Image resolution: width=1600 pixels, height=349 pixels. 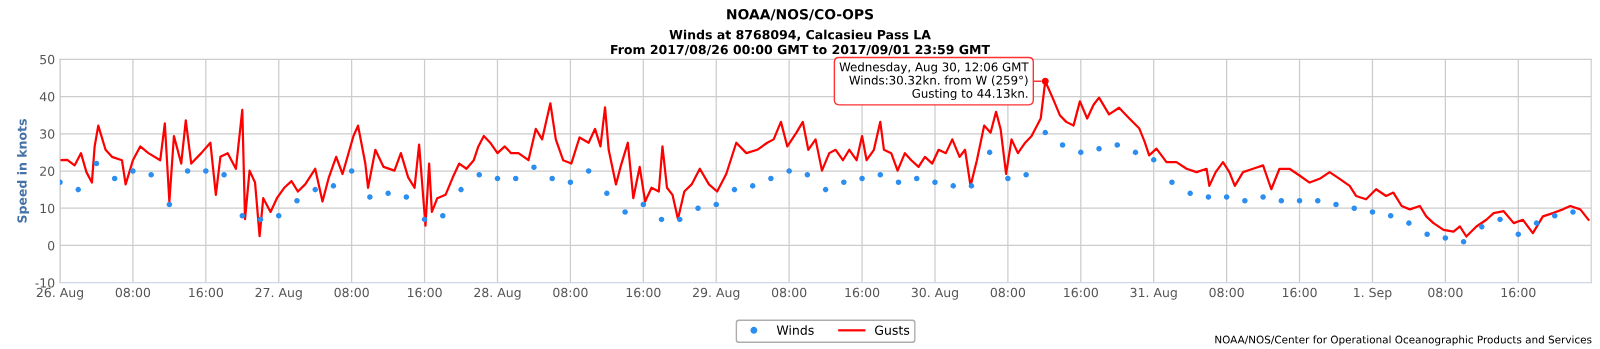 What do you see at coordinates (47, 171) in the screenshot?
I see `y-tick-label: 20` at bounding box center [47, 171].